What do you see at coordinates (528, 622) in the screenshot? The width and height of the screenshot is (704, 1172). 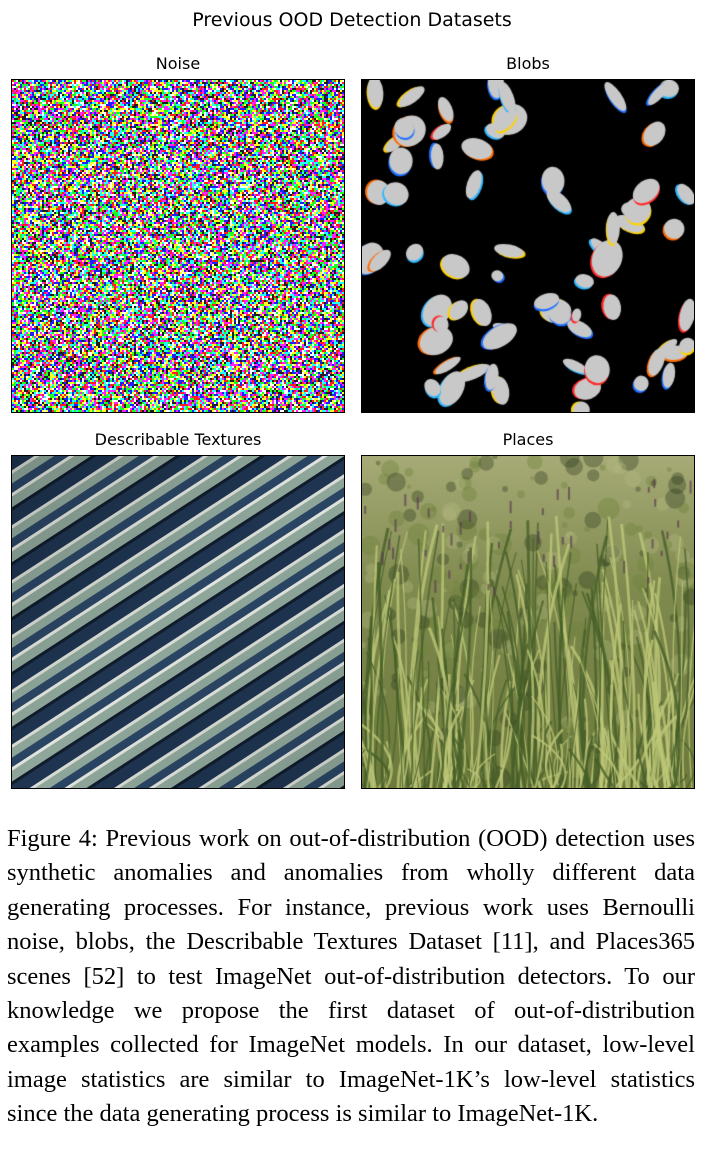 I see `grass-field-photo` at bounding box center [528, 622].